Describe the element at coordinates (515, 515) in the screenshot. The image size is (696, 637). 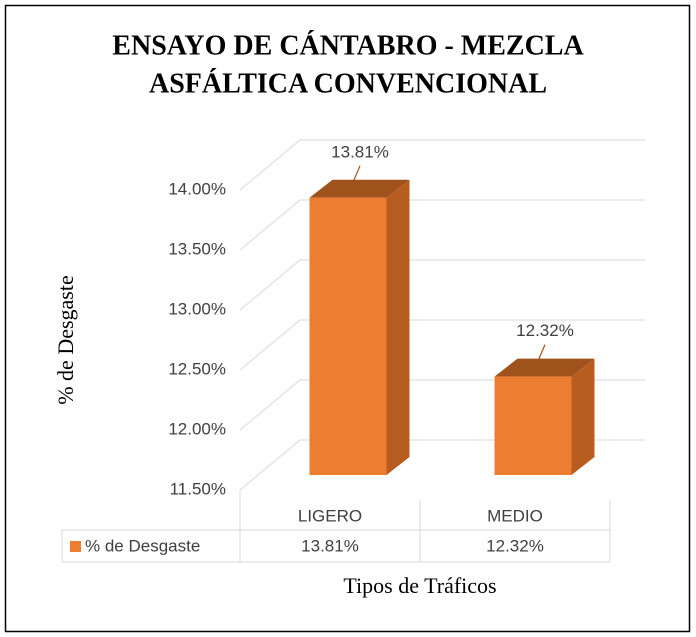
I see `x-tick-label: MEDIO` at that location.